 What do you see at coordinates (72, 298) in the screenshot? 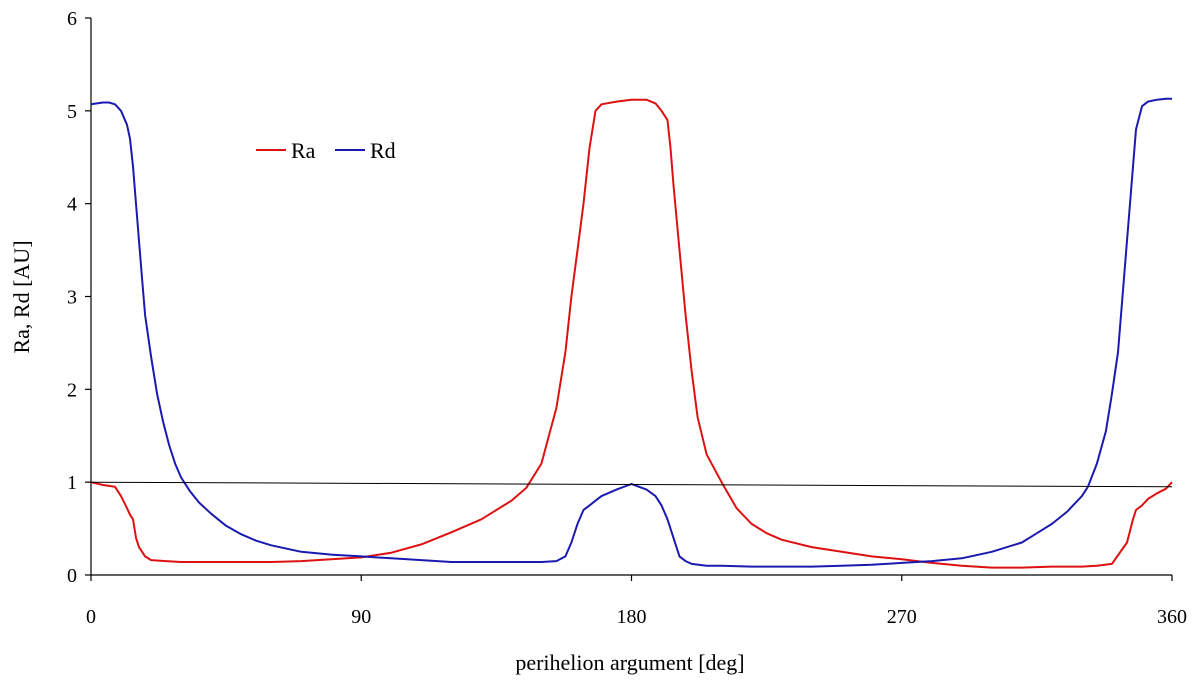
I see `y-tick-label: 3` at bounding box center [72, 298].